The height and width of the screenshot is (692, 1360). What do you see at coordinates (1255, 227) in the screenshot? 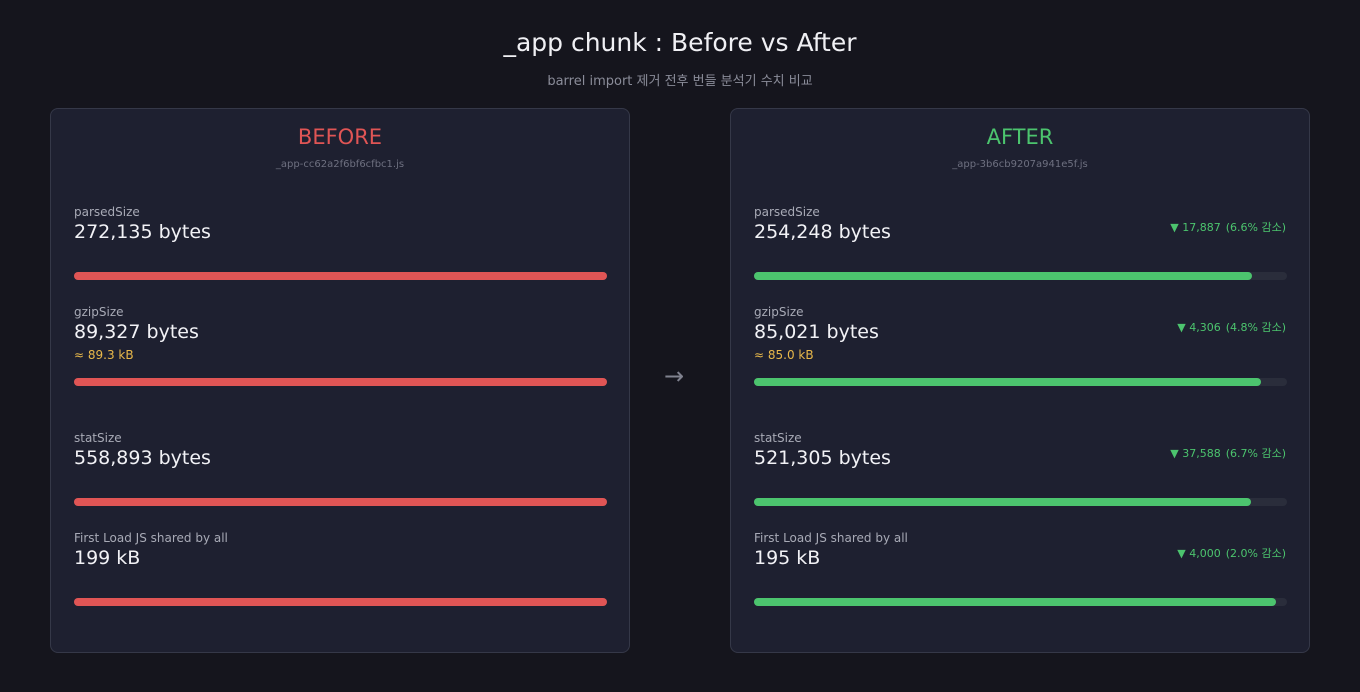
I see `delta-change: (6.6% 감소)` at bounding box center [1255, 227].